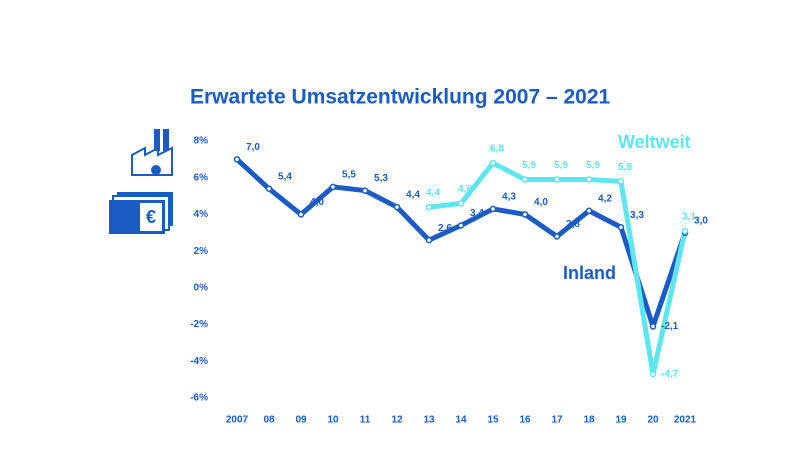  Describe the element at coordinates (201, 251) in the screenshot. I see `y-tick-label: 2%` at that location.